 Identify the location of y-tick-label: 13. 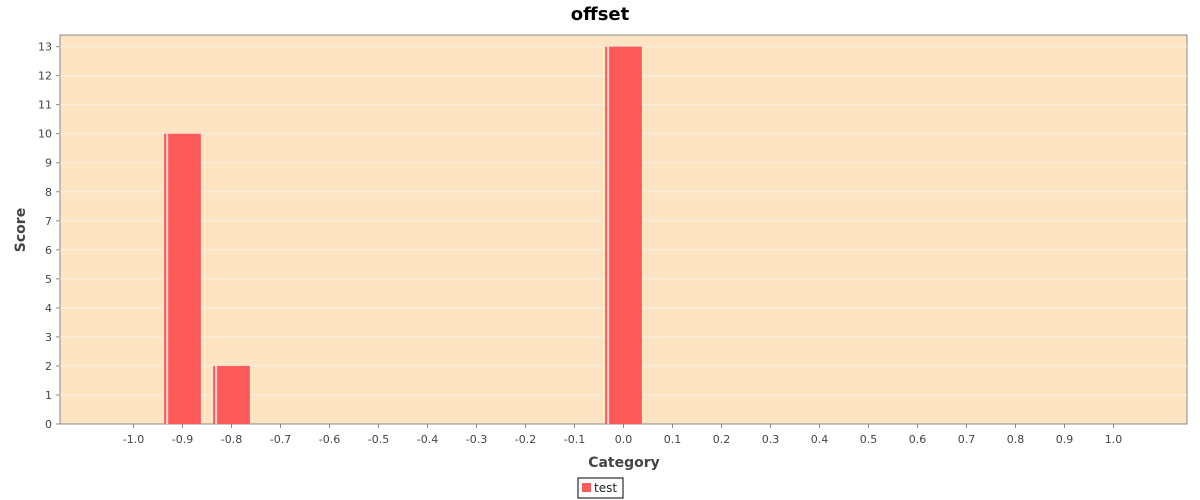
(45, 47).